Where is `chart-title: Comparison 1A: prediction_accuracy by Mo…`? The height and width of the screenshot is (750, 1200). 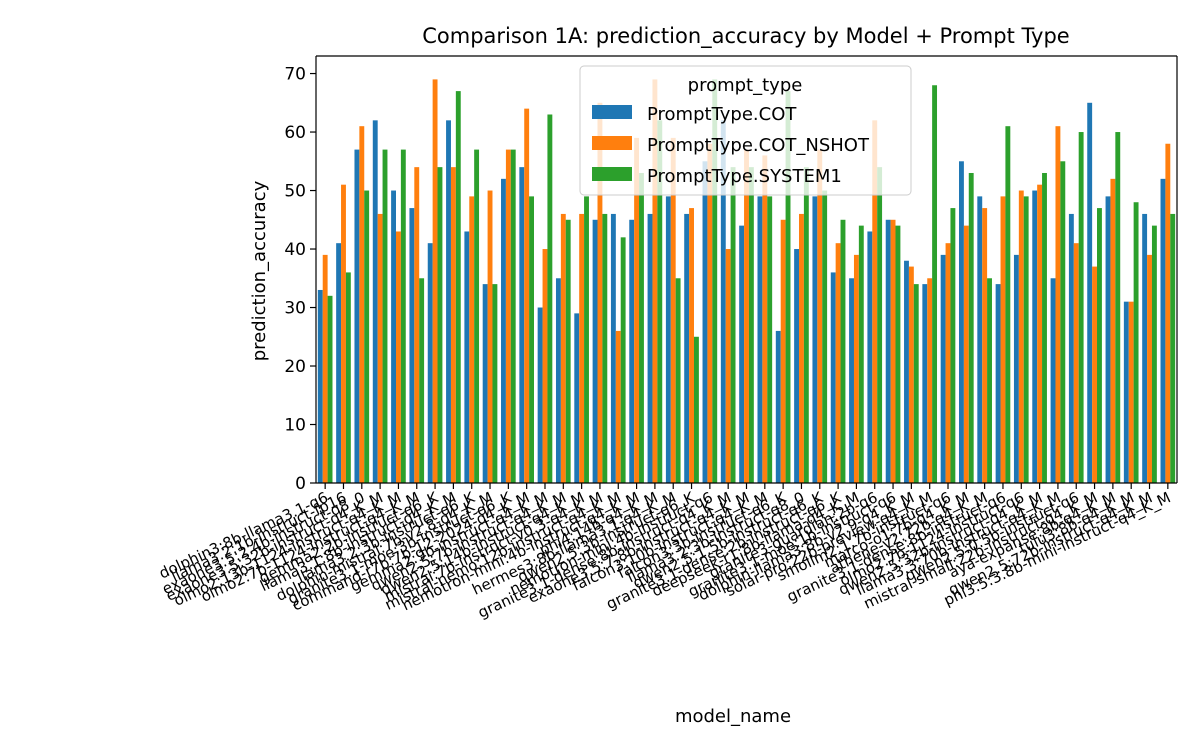 chart-title: Comparison 1A: prediction_accuracy by Mo… is located at coordinates (745, 36).